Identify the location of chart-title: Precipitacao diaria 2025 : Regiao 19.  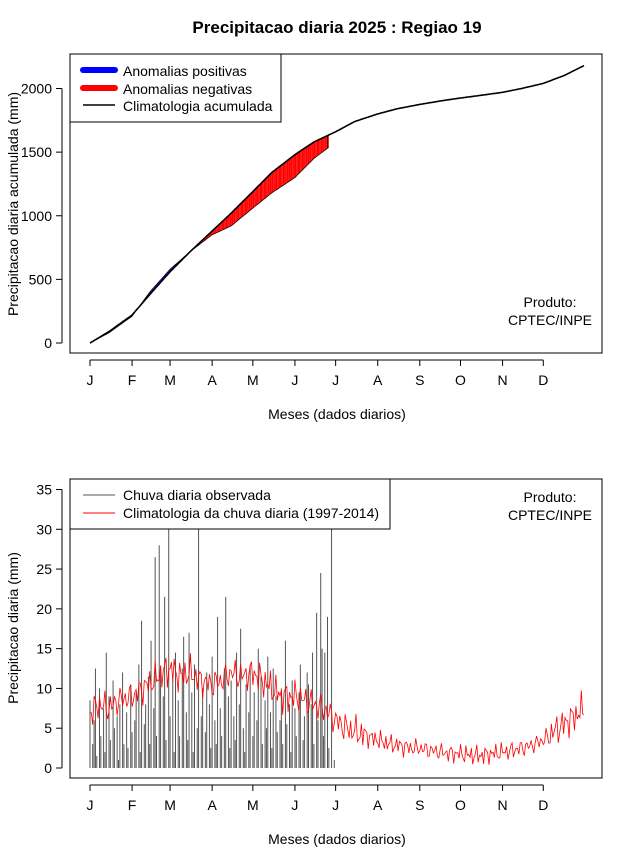
(336, 27).